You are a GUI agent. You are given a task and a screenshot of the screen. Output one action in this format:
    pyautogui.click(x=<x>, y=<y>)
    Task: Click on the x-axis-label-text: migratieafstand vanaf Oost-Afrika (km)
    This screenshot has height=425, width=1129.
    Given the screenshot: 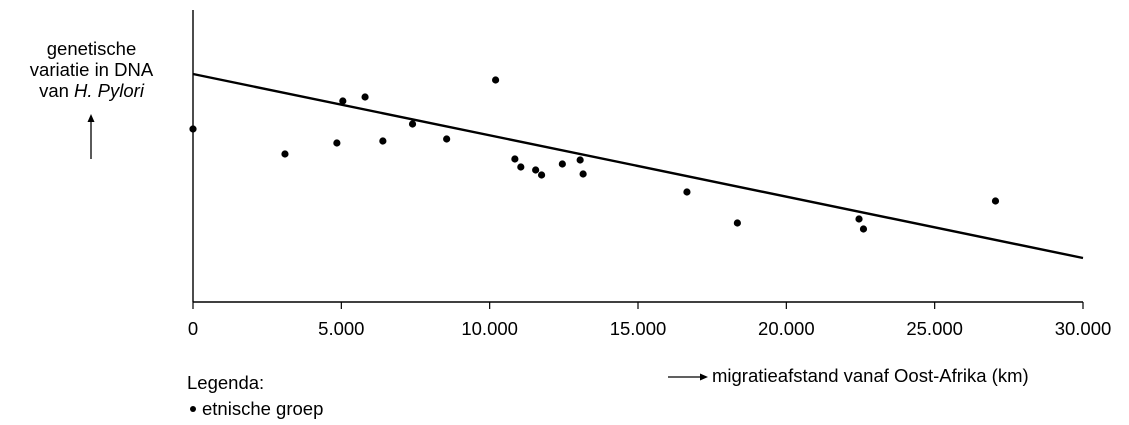 What is the action you would take?
    pyautogui.click(x=870, y=375)
    